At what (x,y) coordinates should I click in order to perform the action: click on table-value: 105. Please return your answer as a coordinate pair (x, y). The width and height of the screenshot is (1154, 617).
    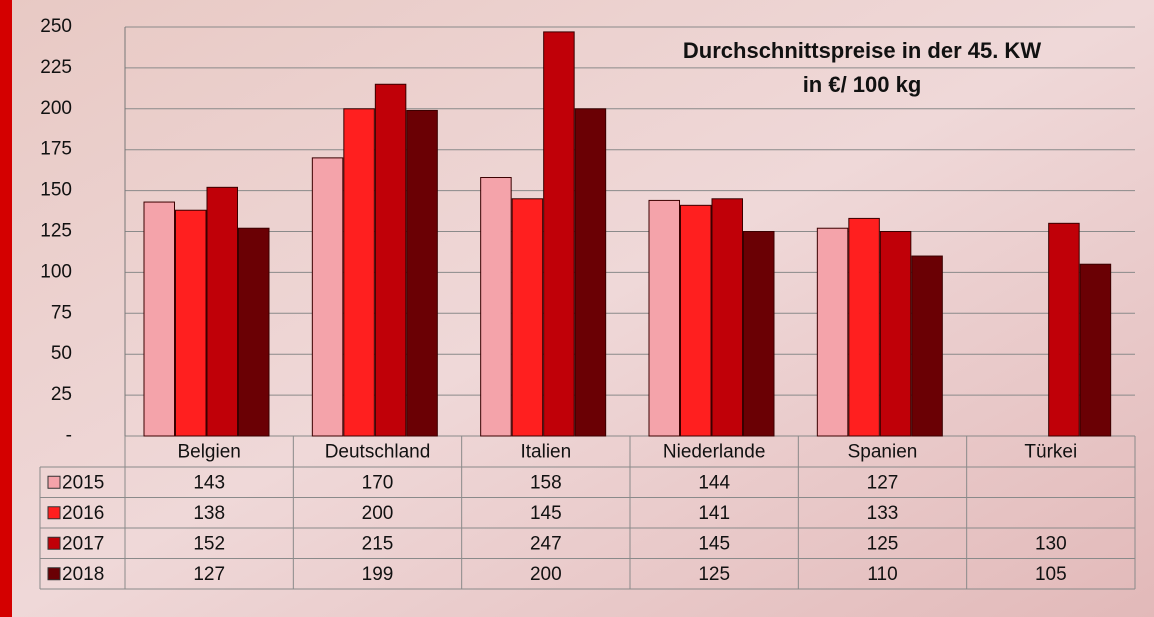
    Looking at the image, I should click on (1051, 574).